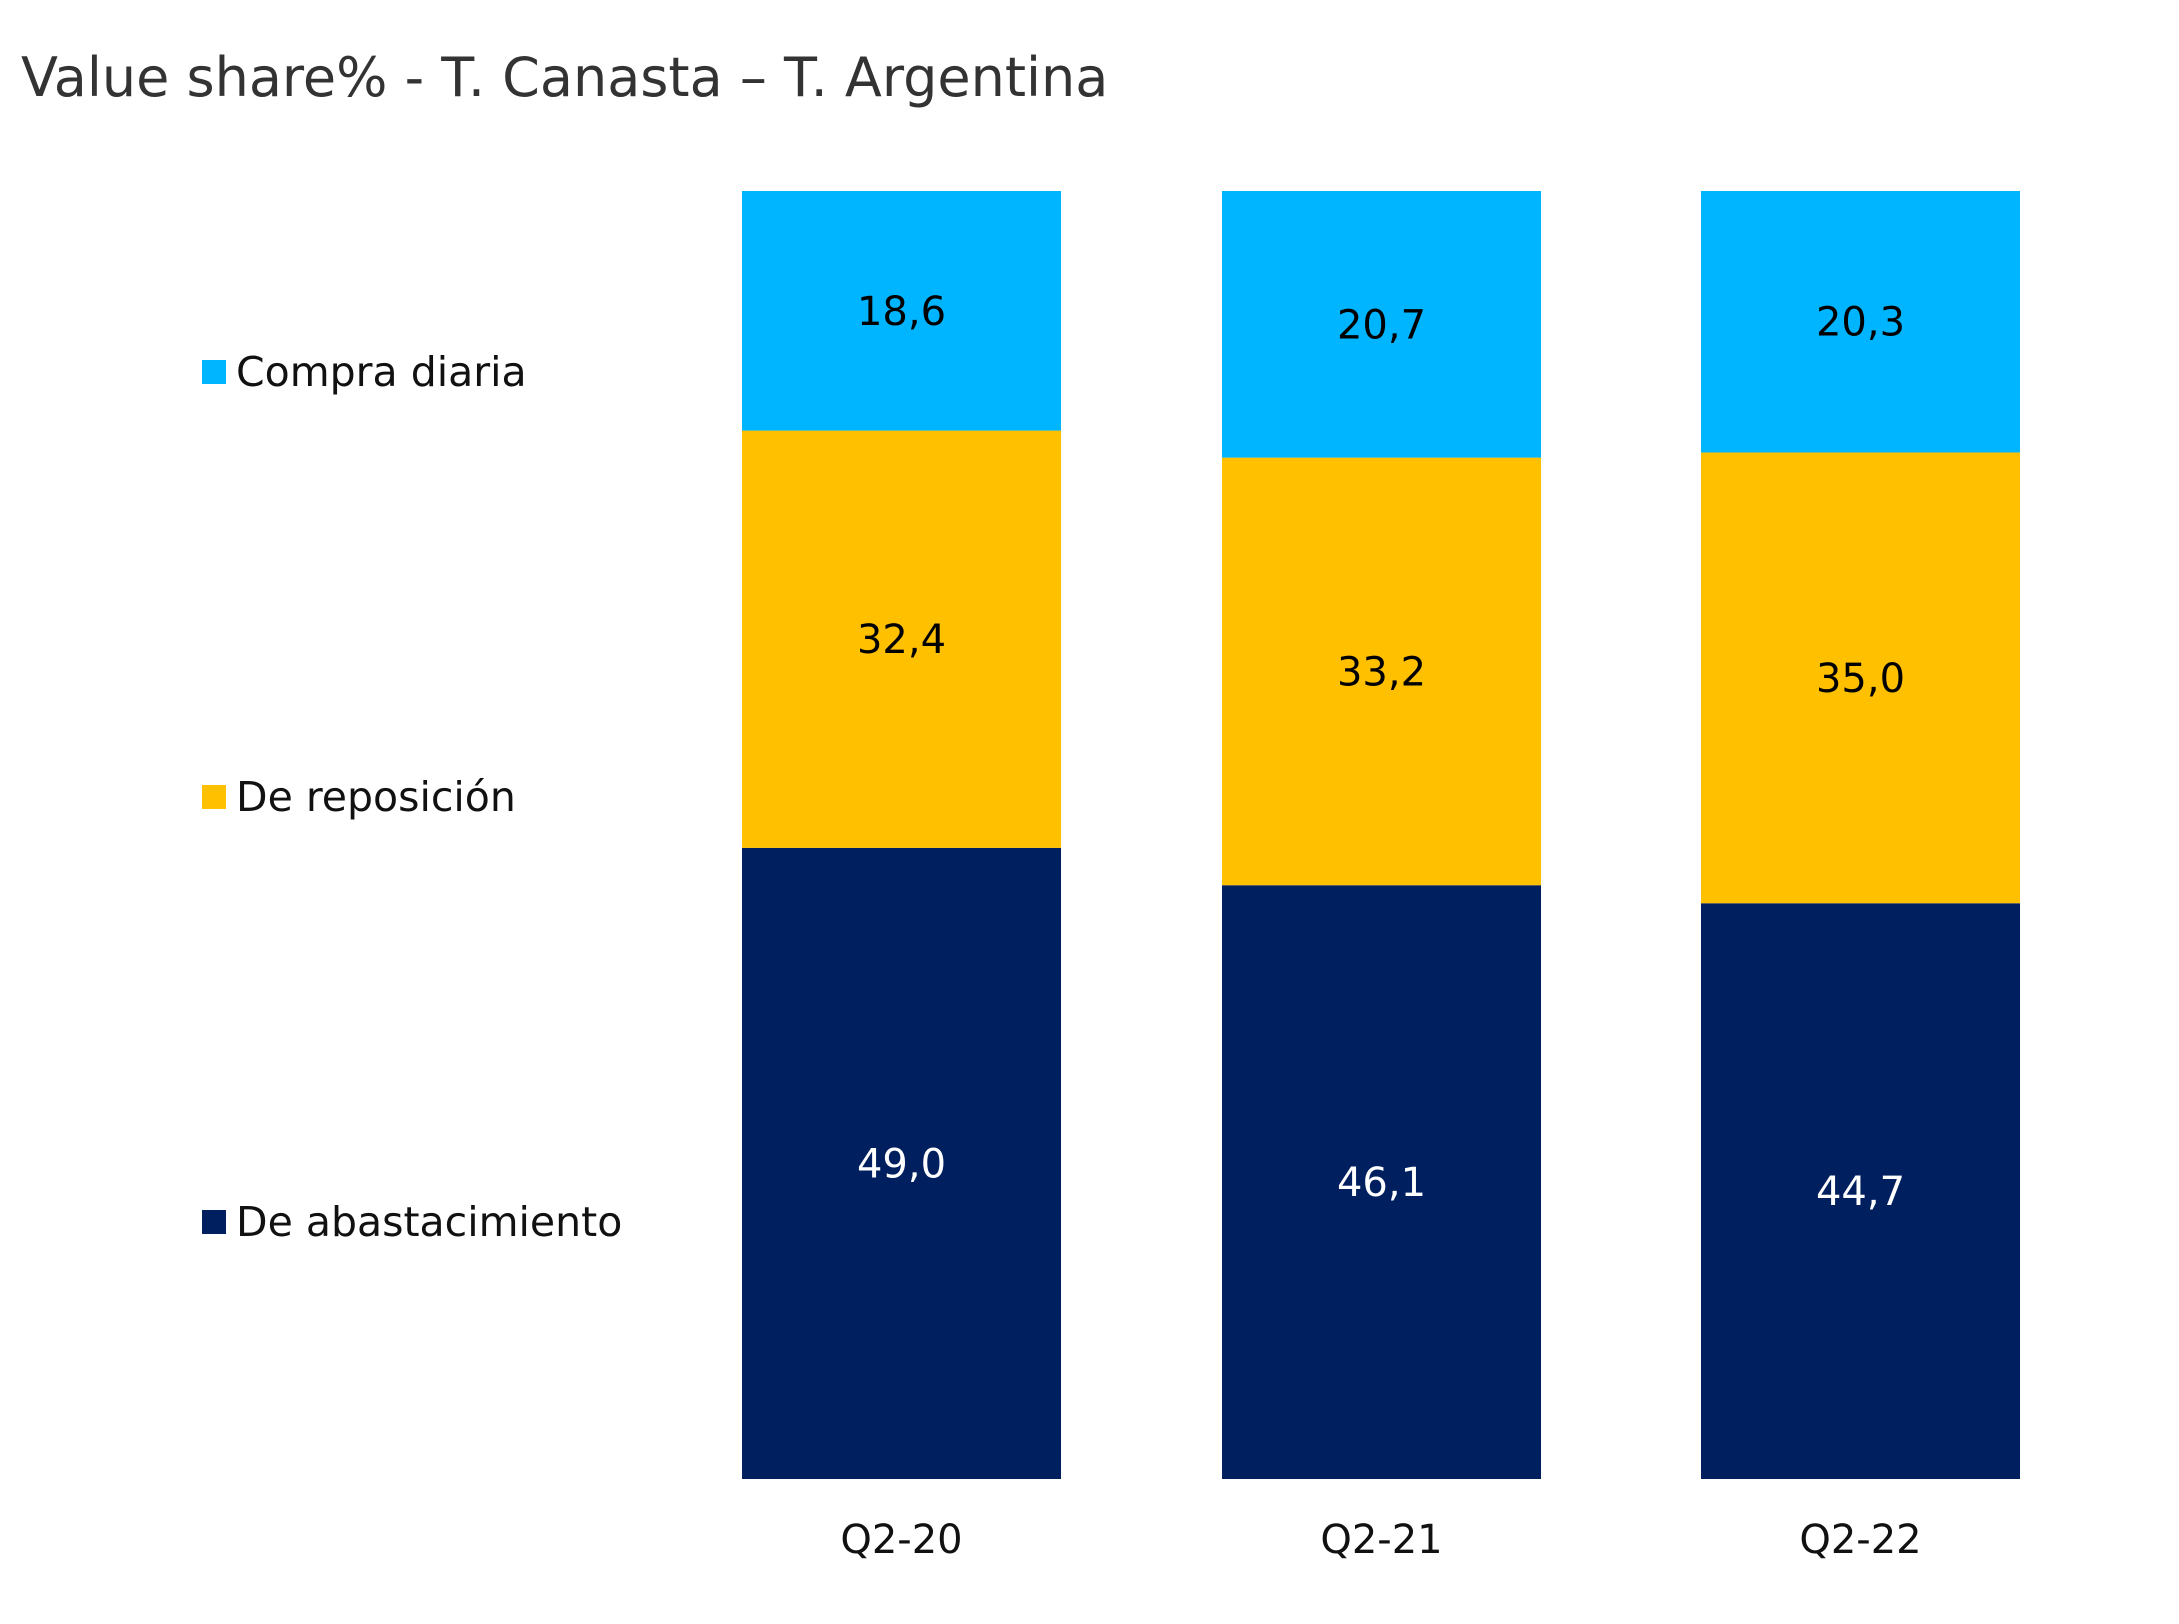 This screenshot has height=1624, width=2179. I want to click on legend-label: De reposición, so click(376, 797).